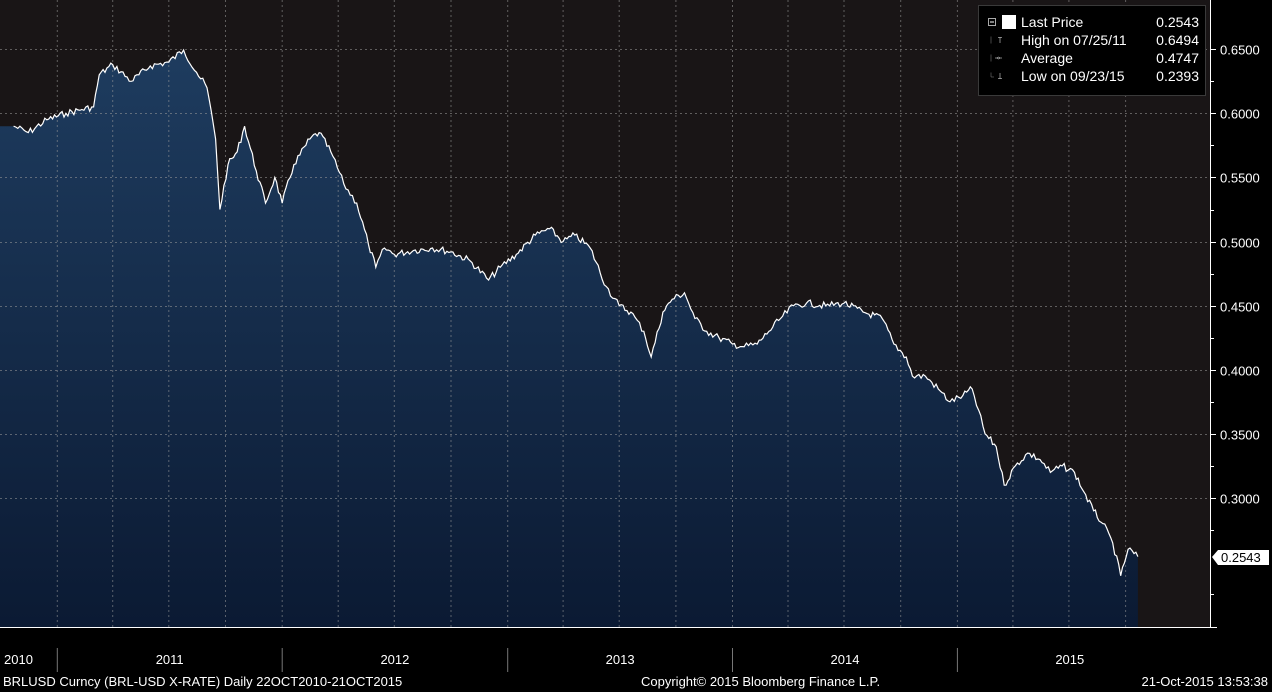 This screenshot has width=1272, height=692. What do you see at coordinates (1069, 659) in the screenshot?
I see `x-tick-label: 2015` at bounding box center [1069, 659].